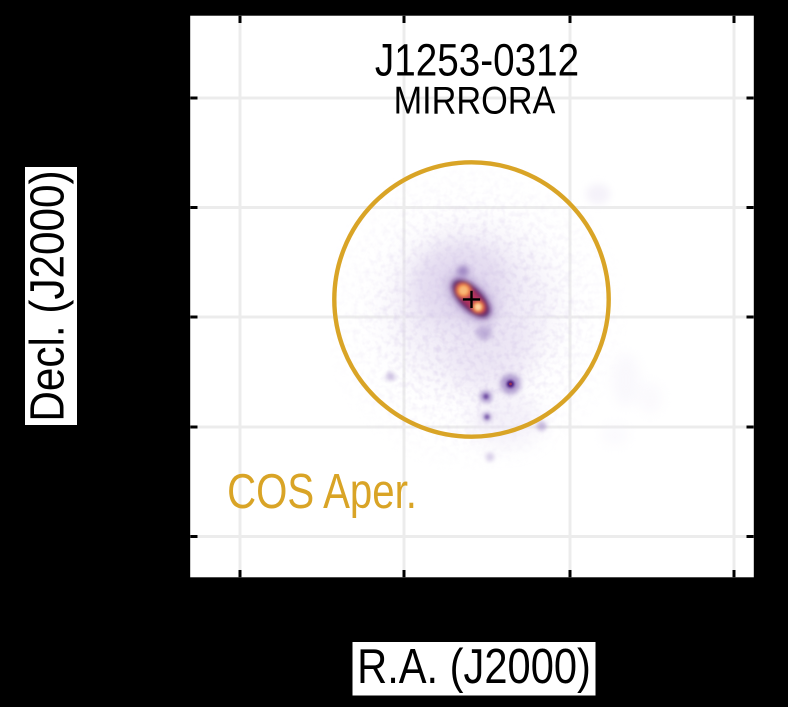  What do you see at coordinates (322, 491) in the screenshot?
I see `svg-text: COS Aper.` at bounding box center [322, 491].